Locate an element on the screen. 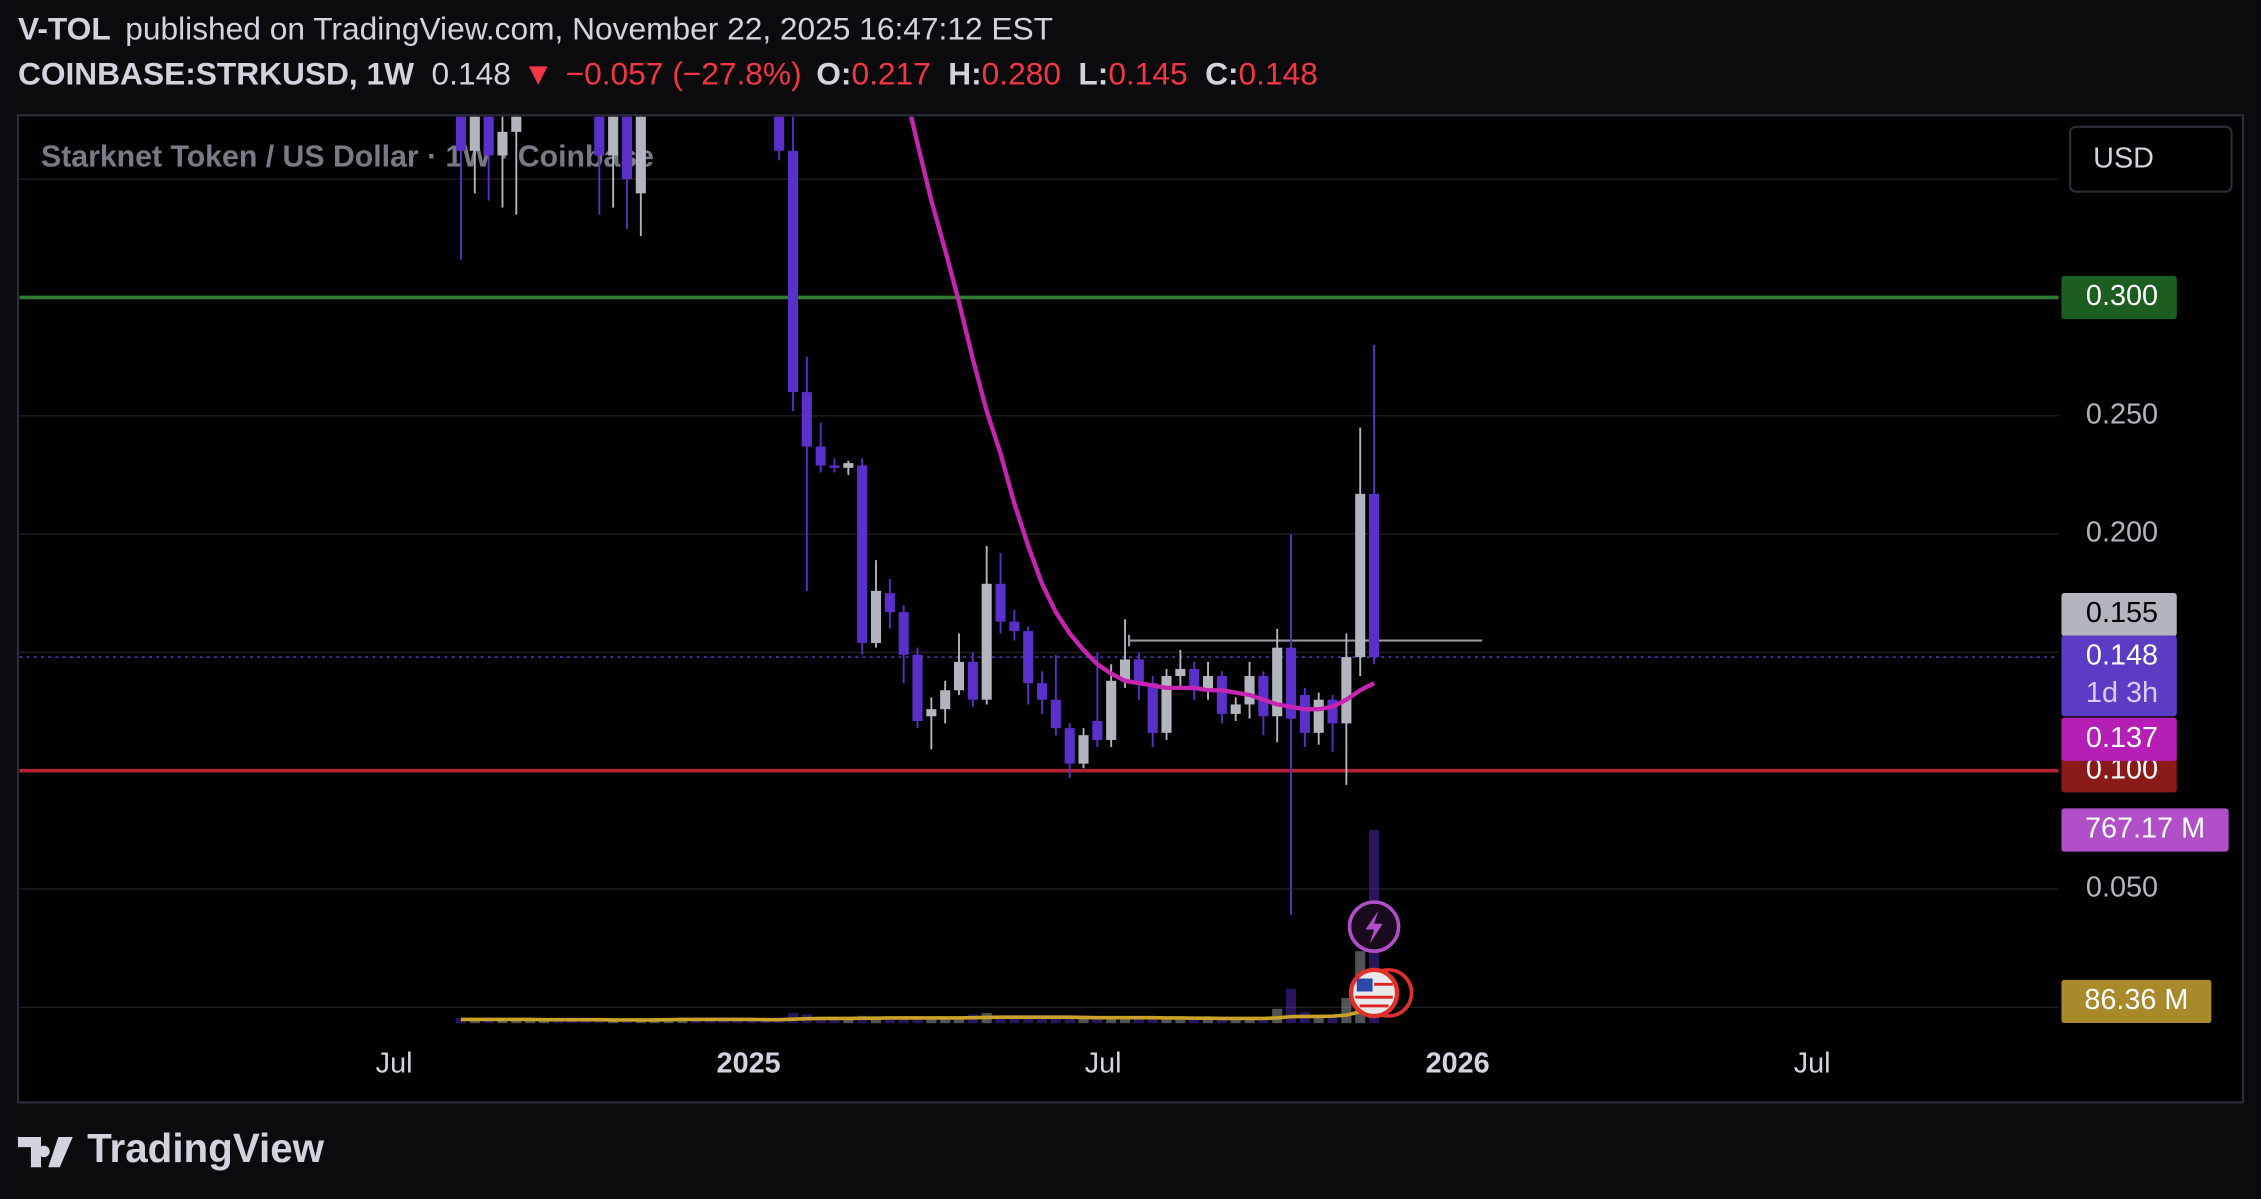 This screenshot has width=2261, height=1199. ohlc-key: H: is located at coordinates (964, 74).